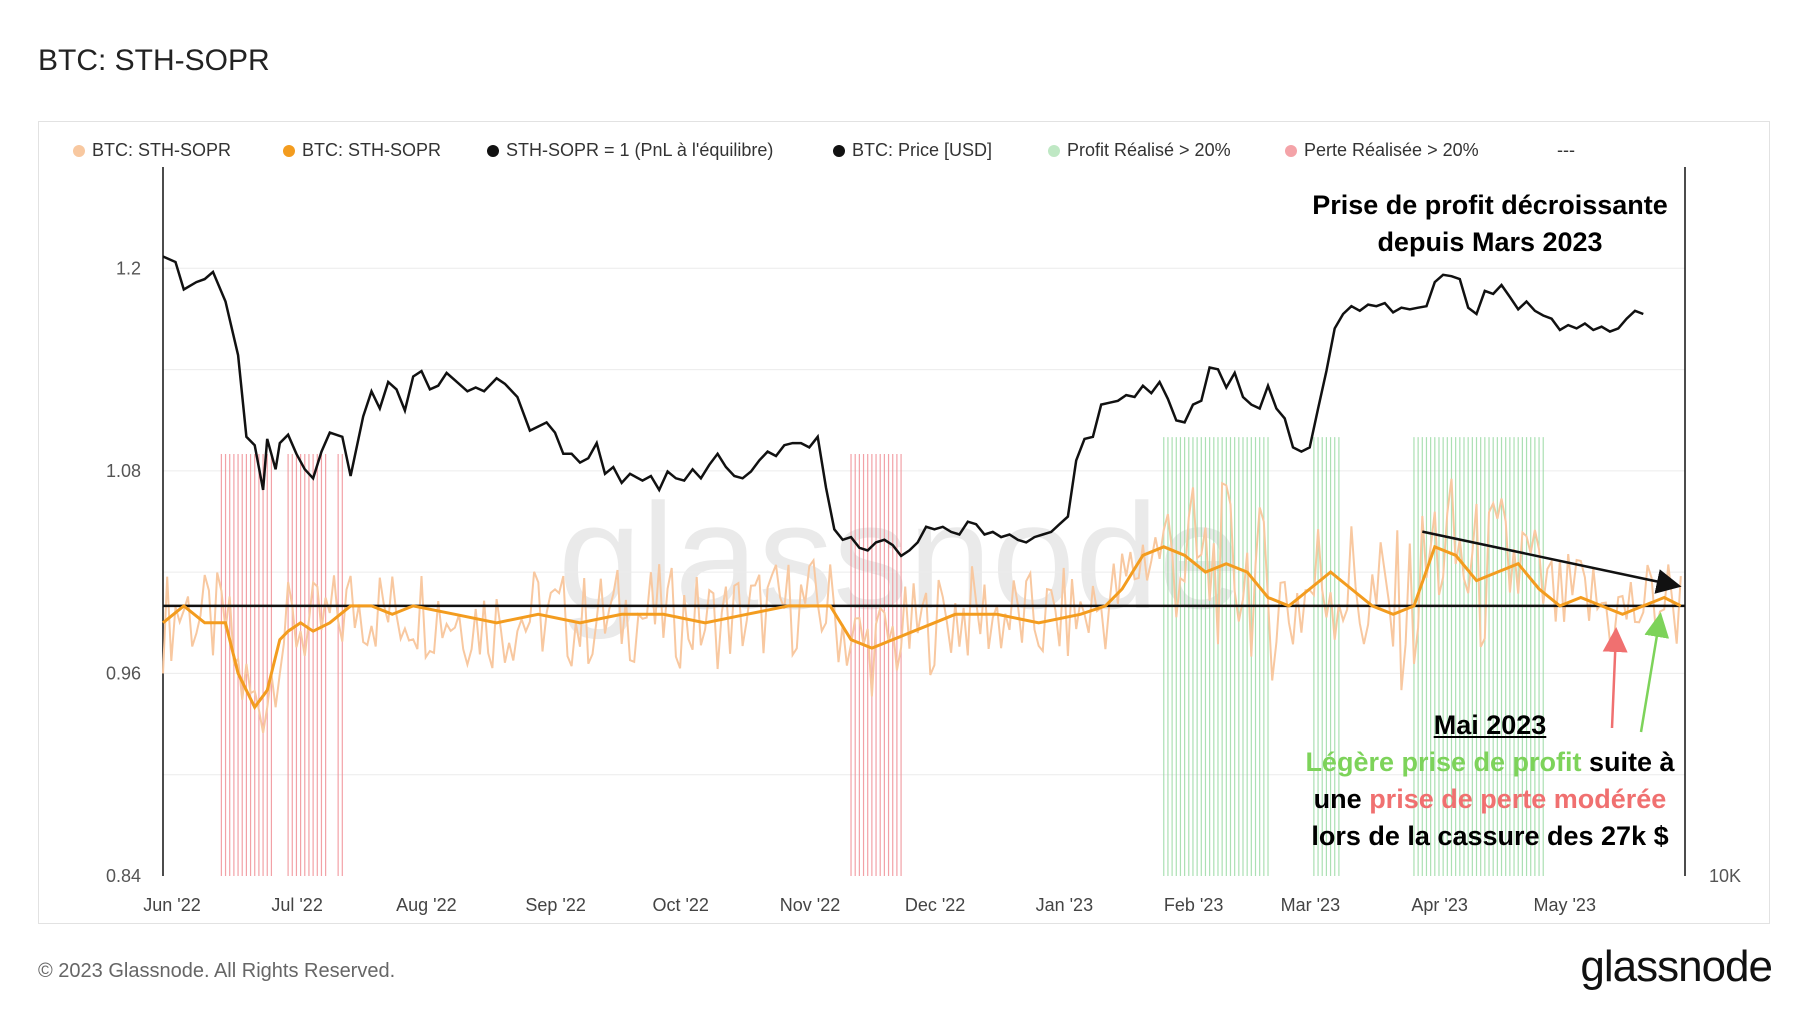 Image resolution: width=1800 pixels, height=1013 pixels. I want to click on x-tick-label: Nov '22, so click(810, 905).